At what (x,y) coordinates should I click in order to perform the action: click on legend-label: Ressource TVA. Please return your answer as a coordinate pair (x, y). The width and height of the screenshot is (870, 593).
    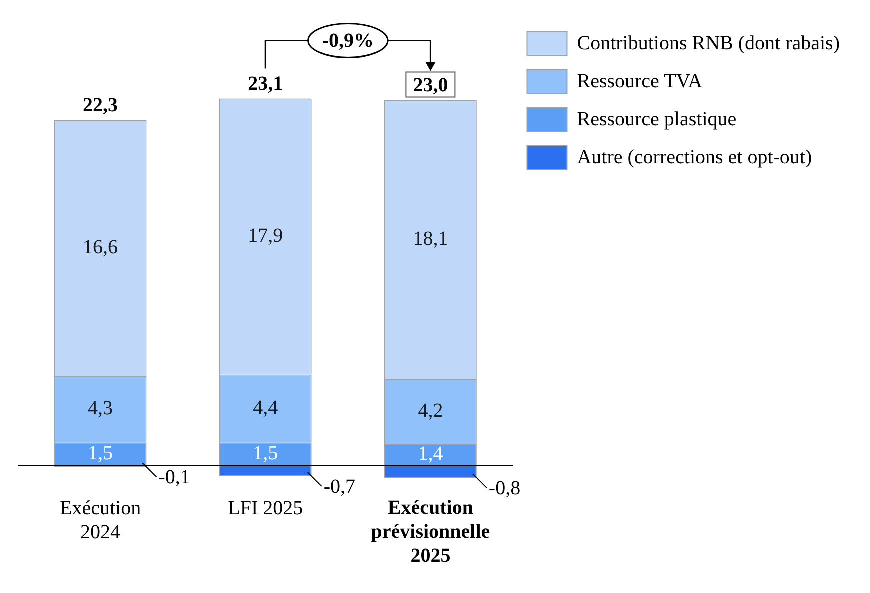
    Looking at the image, I should click on (640, 81).